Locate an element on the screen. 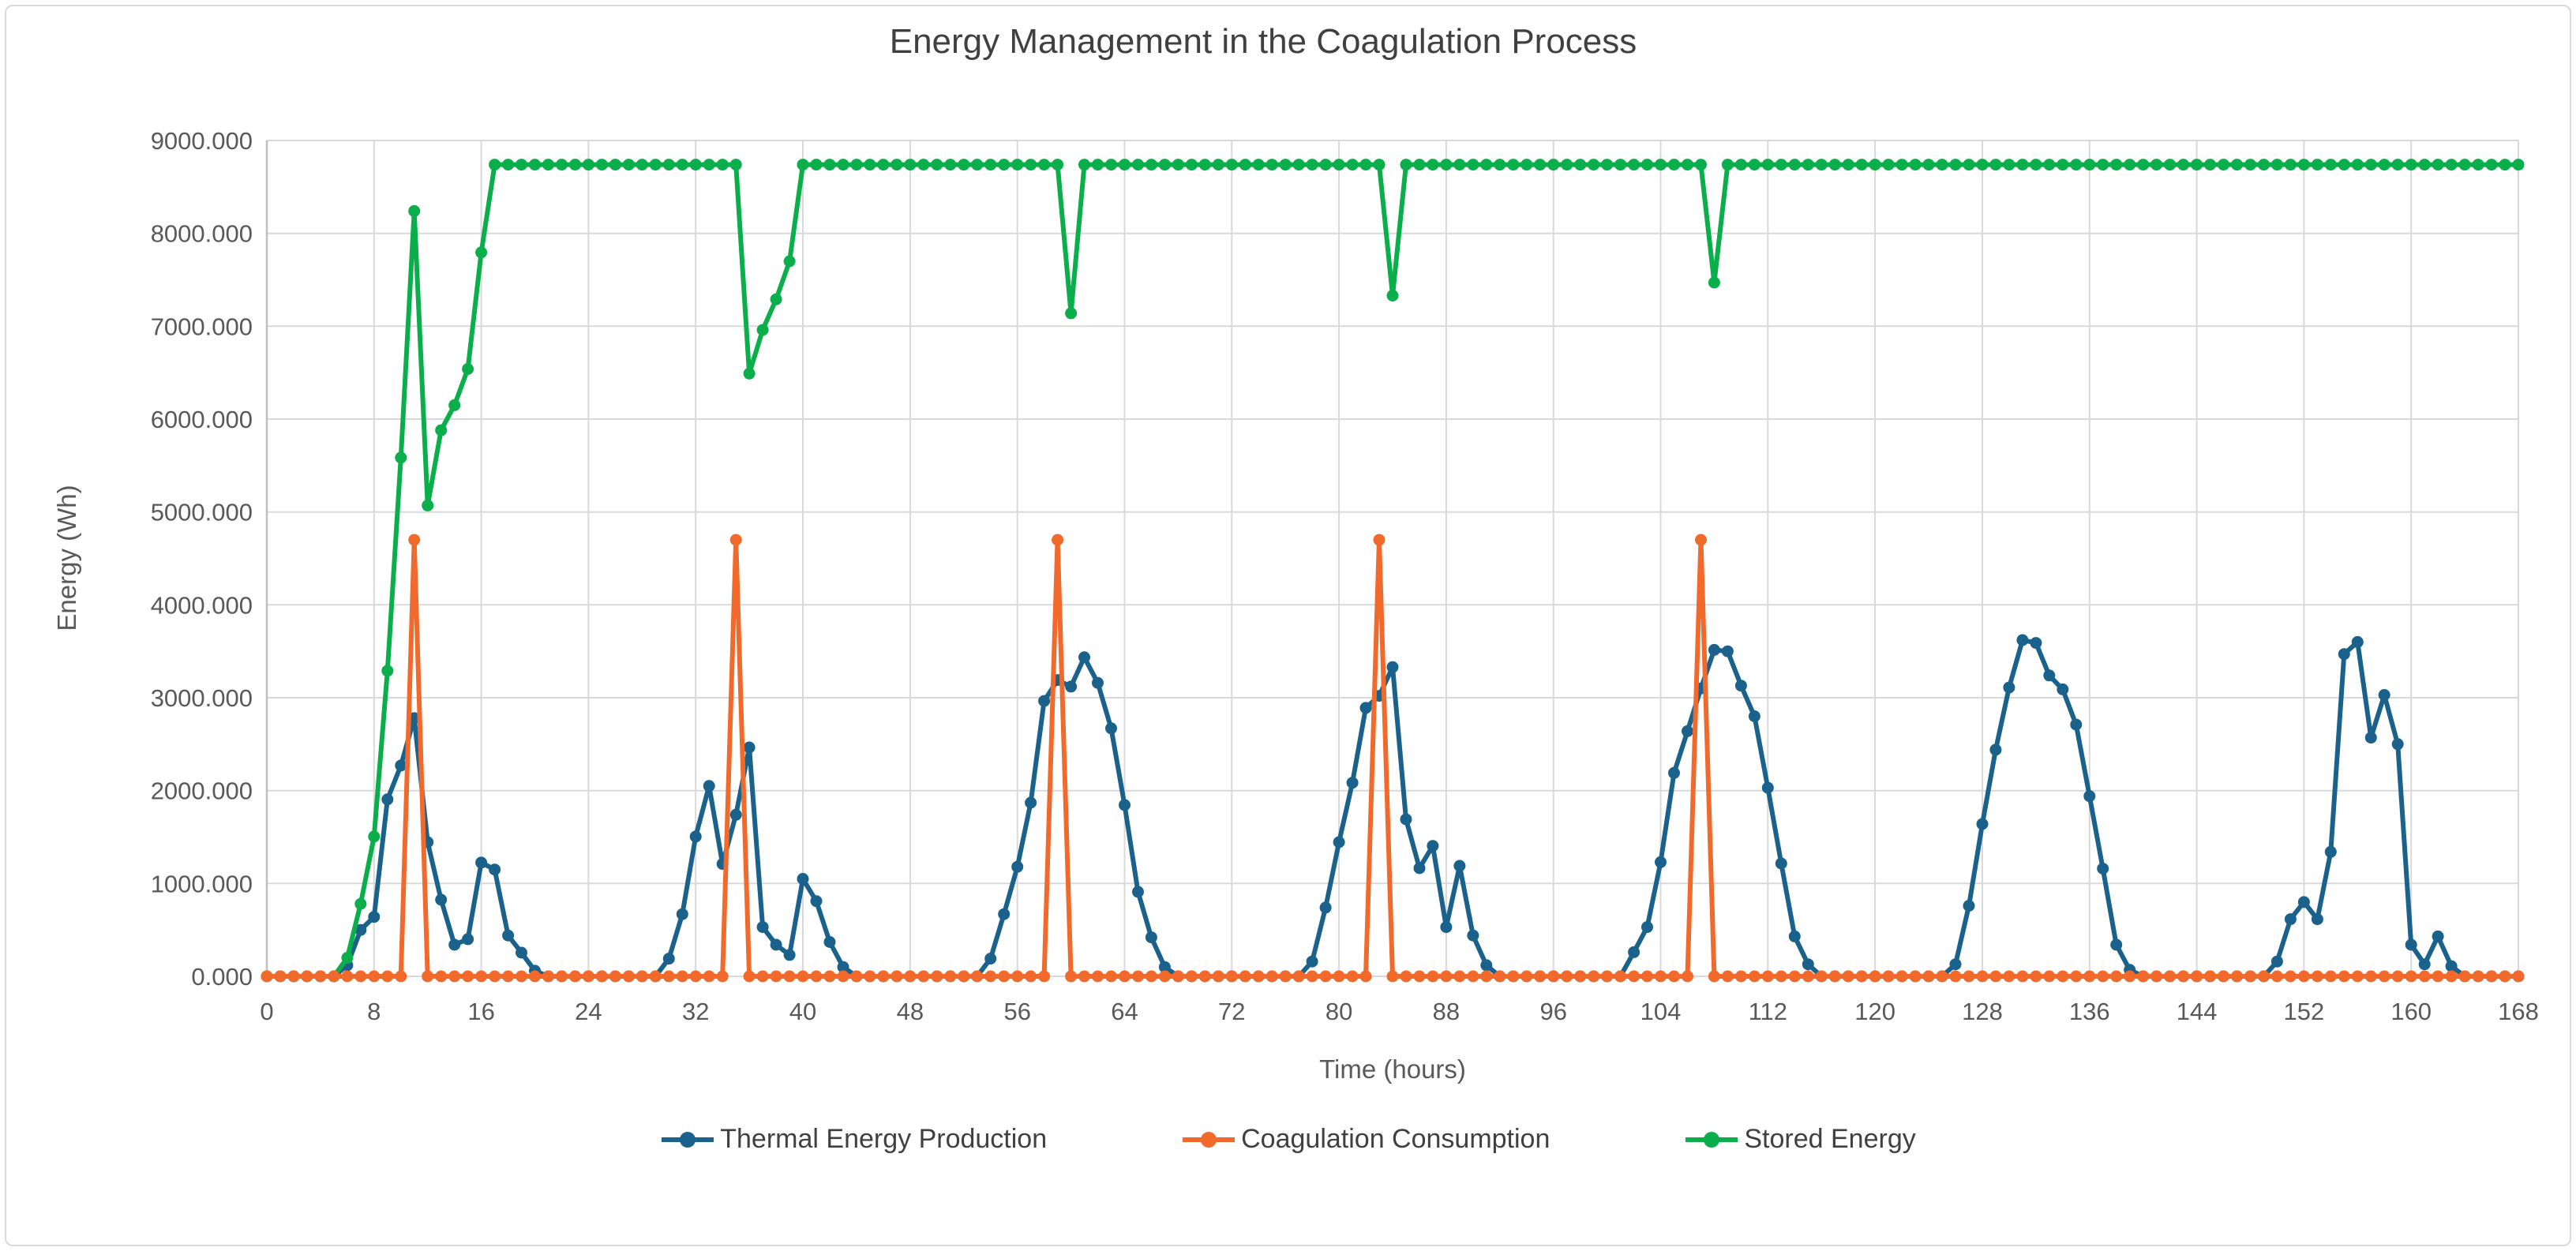  x-tick-label: 56 is located at coordinates (1016, 1011).